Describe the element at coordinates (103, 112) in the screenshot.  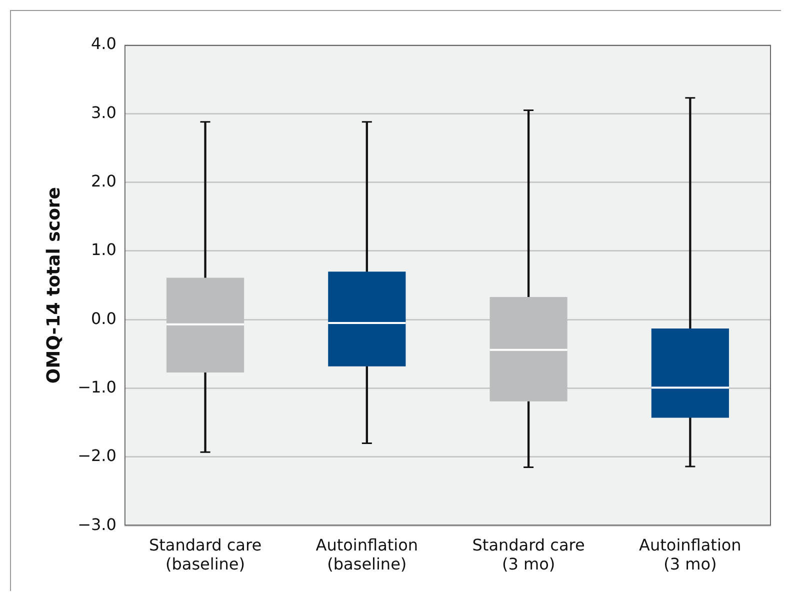
I see `y-tick-label: 3.0` at that location.